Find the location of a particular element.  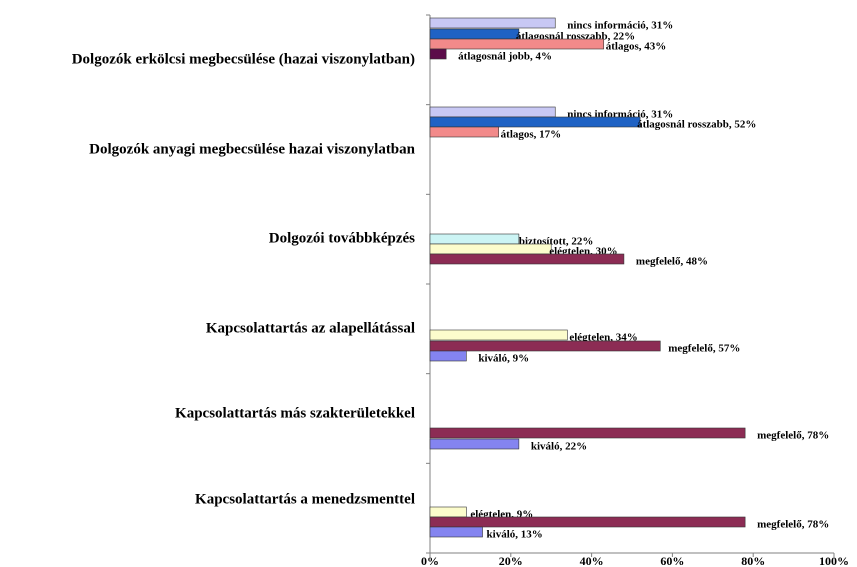

x-tick-label: 100% is located at coordinates (834, 560).